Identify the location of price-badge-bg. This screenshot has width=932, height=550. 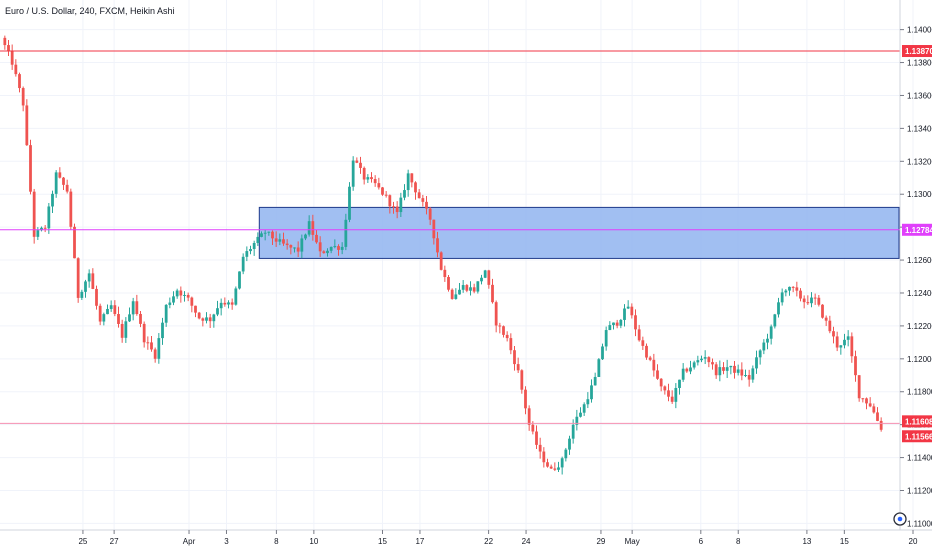
(917, 436).